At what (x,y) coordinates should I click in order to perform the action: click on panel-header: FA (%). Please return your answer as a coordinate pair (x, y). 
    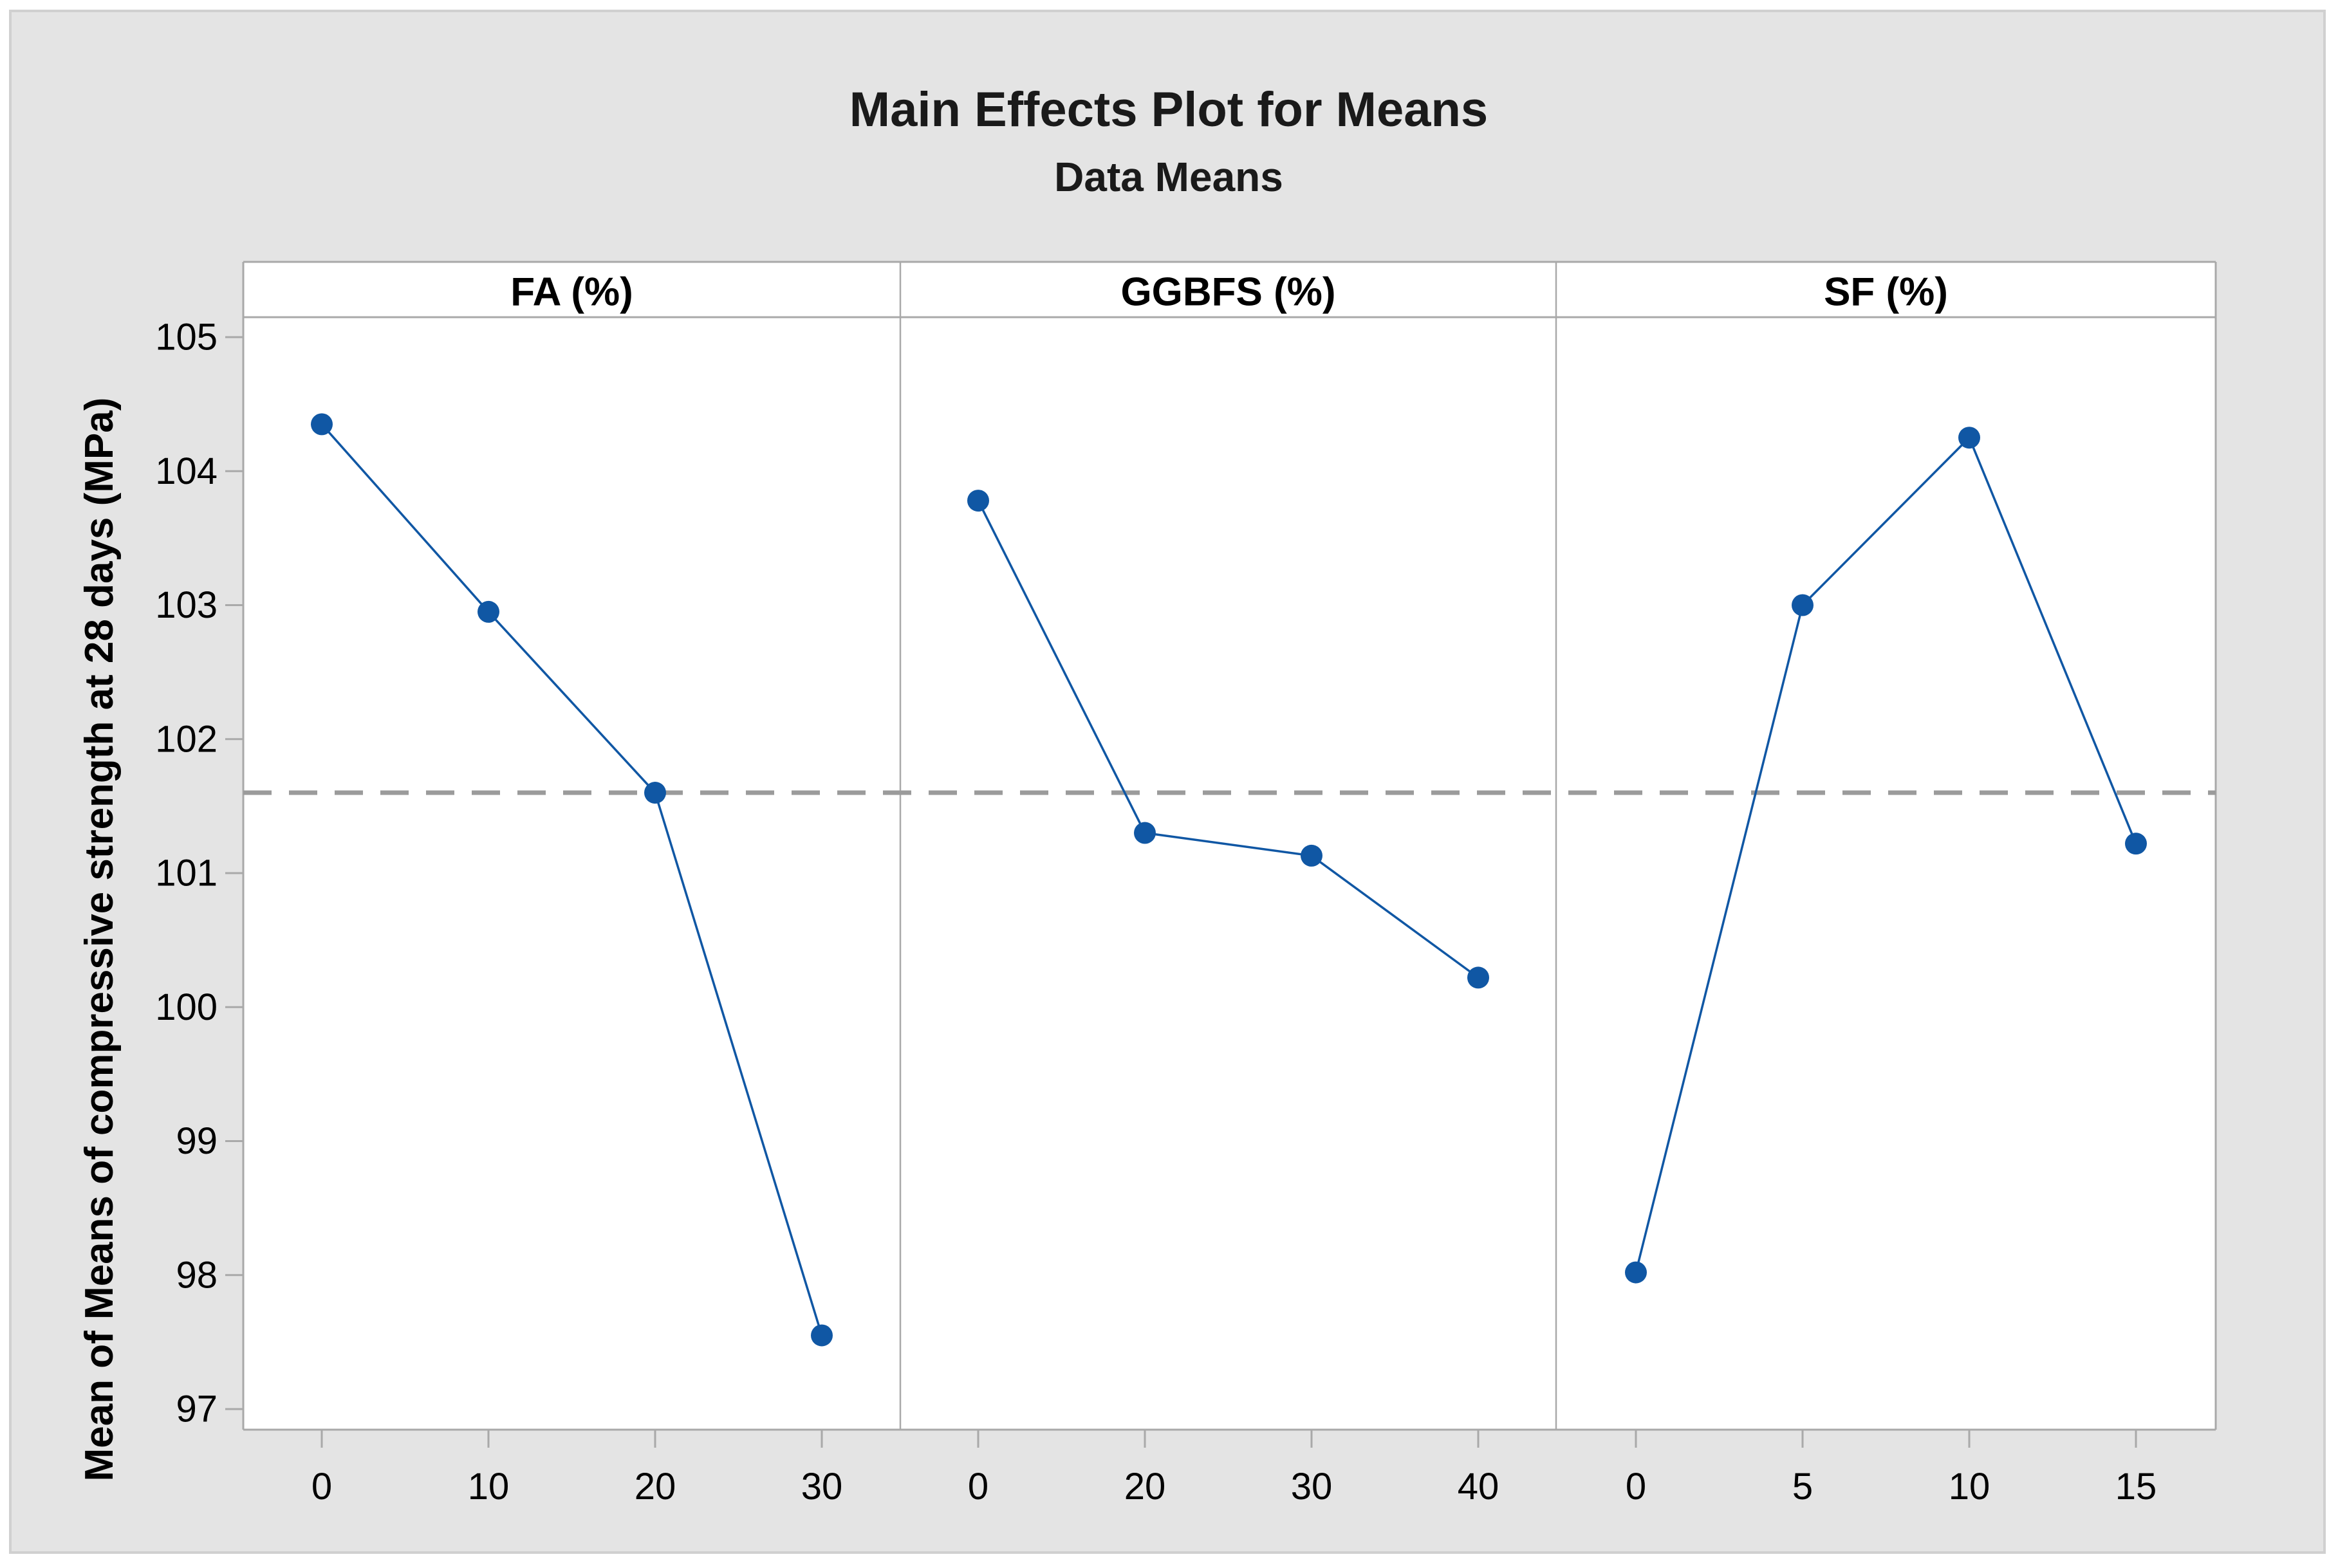
    Looking at the image, I should click on (571, 293).